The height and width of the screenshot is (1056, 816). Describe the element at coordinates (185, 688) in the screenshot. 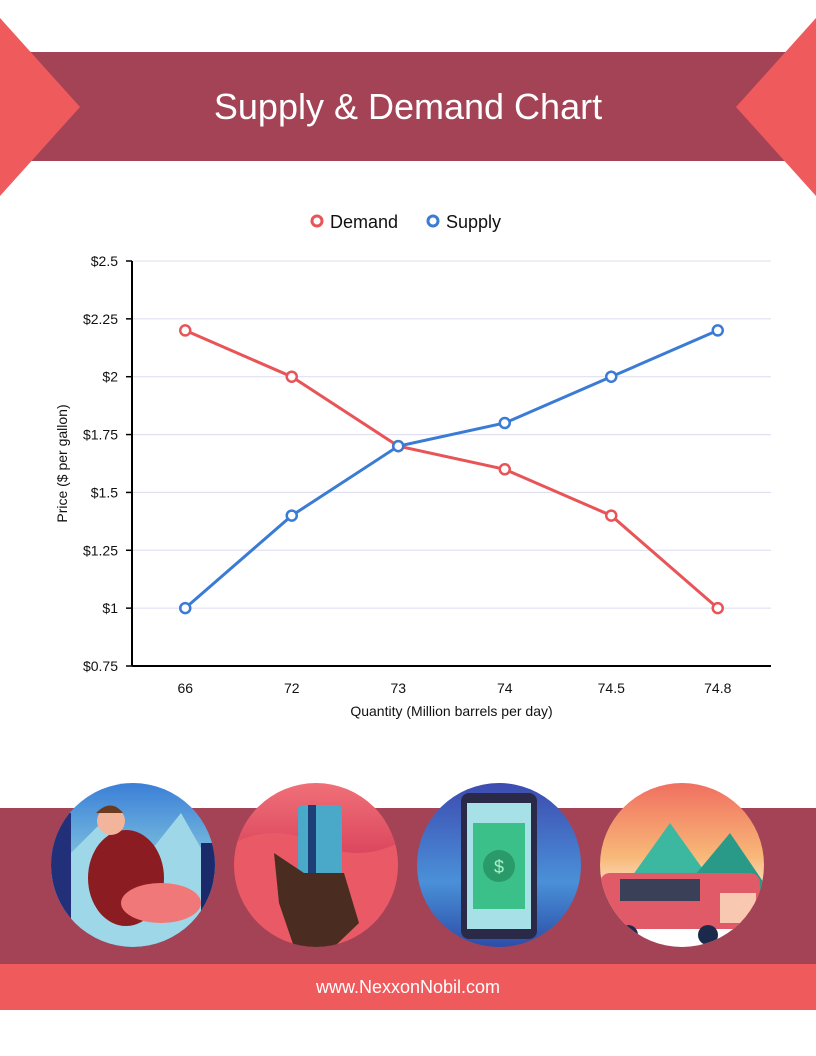

I see `x-tick-label: 66` at that location.